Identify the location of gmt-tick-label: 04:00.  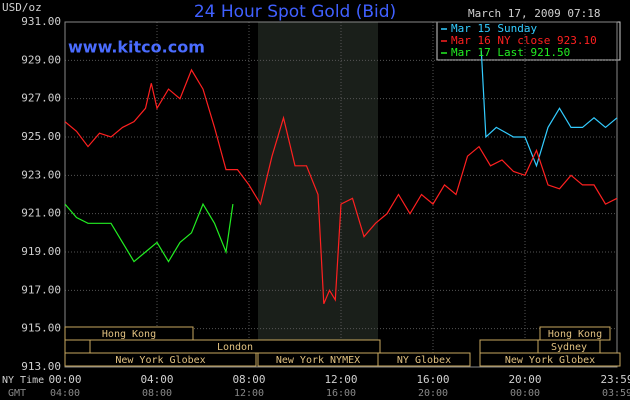
(65, 393).